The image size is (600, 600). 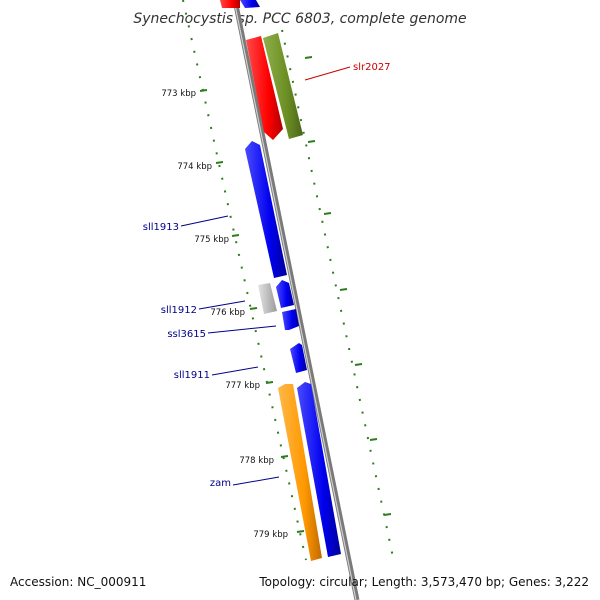 What do you see at coordinates (186, 334) in the screenshot?
I see `gene-label-ssl3615: ssl3615` at bounding box center [186, 334].